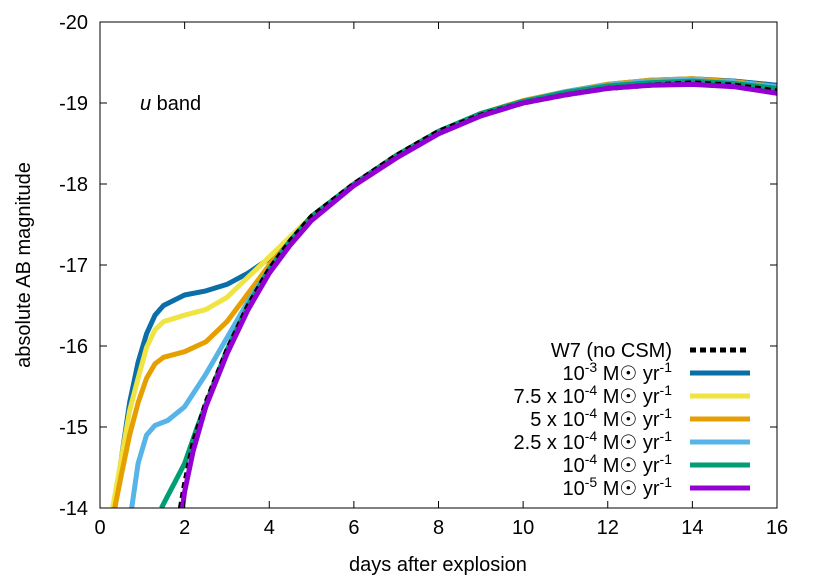  I want to click on legend-label: 5 x 10-4 M☉ yr-1, so click(601, 418).